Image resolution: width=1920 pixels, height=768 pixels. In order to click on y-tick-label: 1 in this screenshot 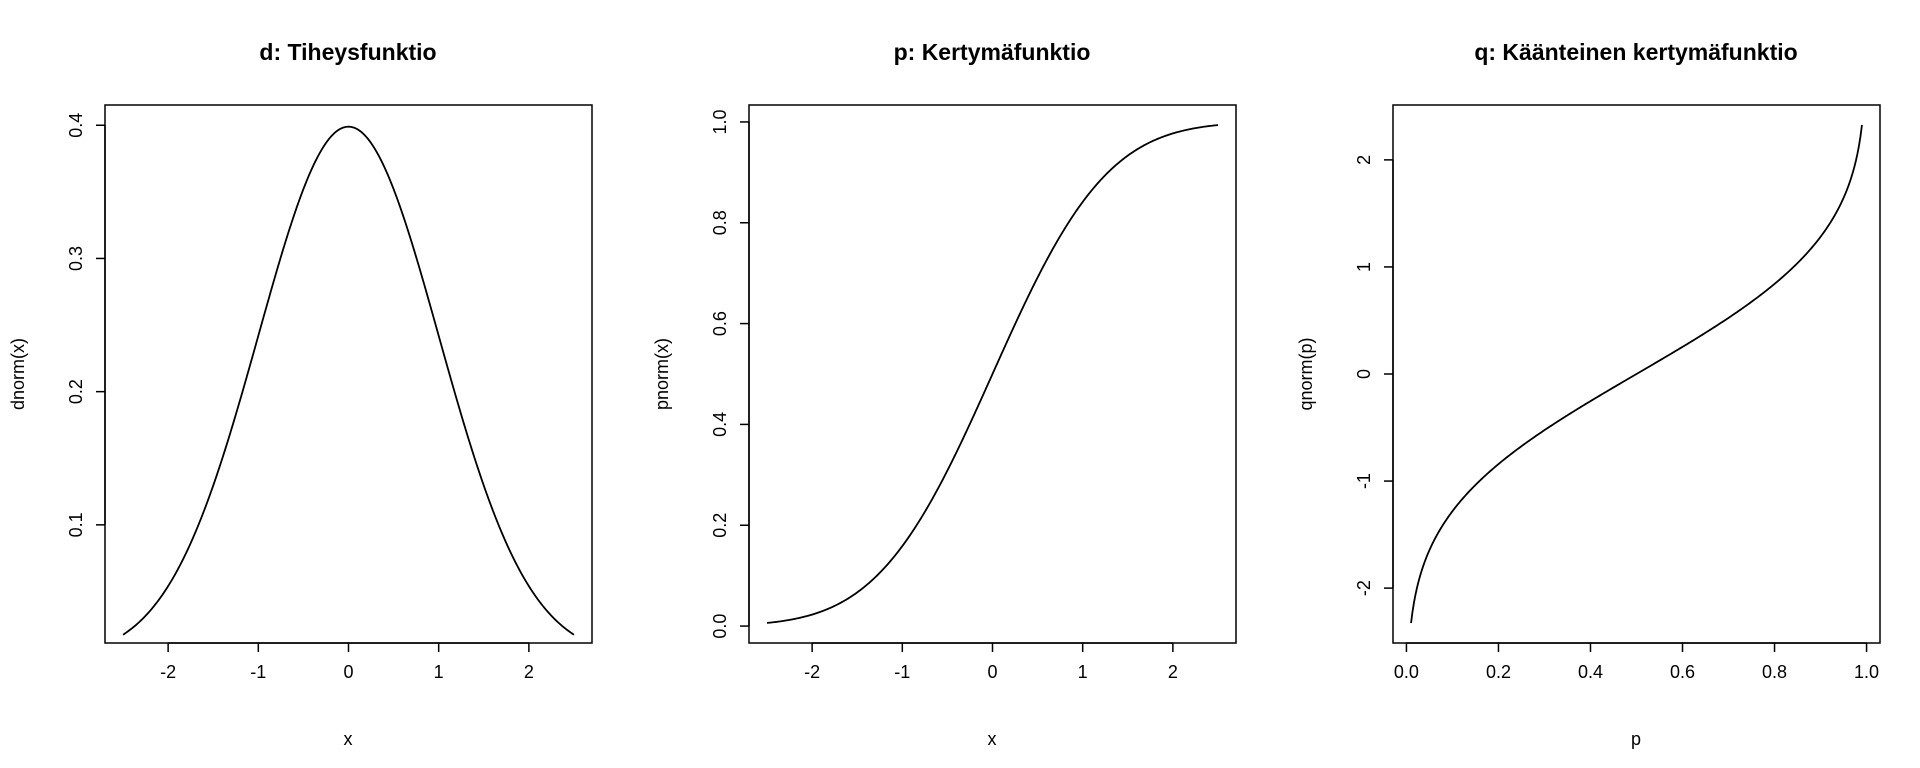, I will do `click(1364, 267)`.